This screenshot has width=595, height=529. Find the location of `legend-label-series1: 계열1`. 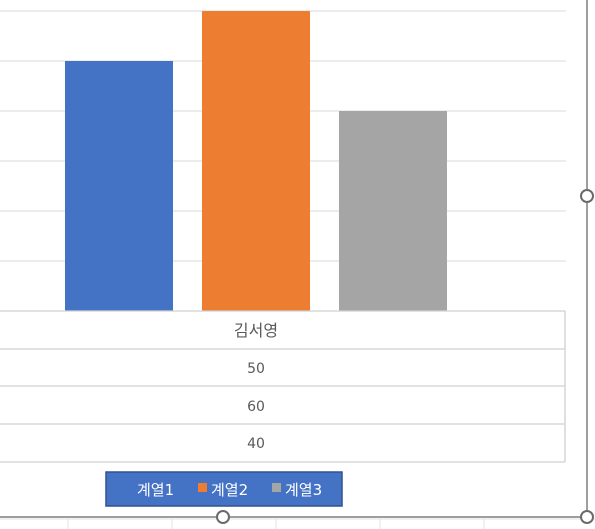

legend-label-series1: 계열1 is located at coordinates (155, 490).